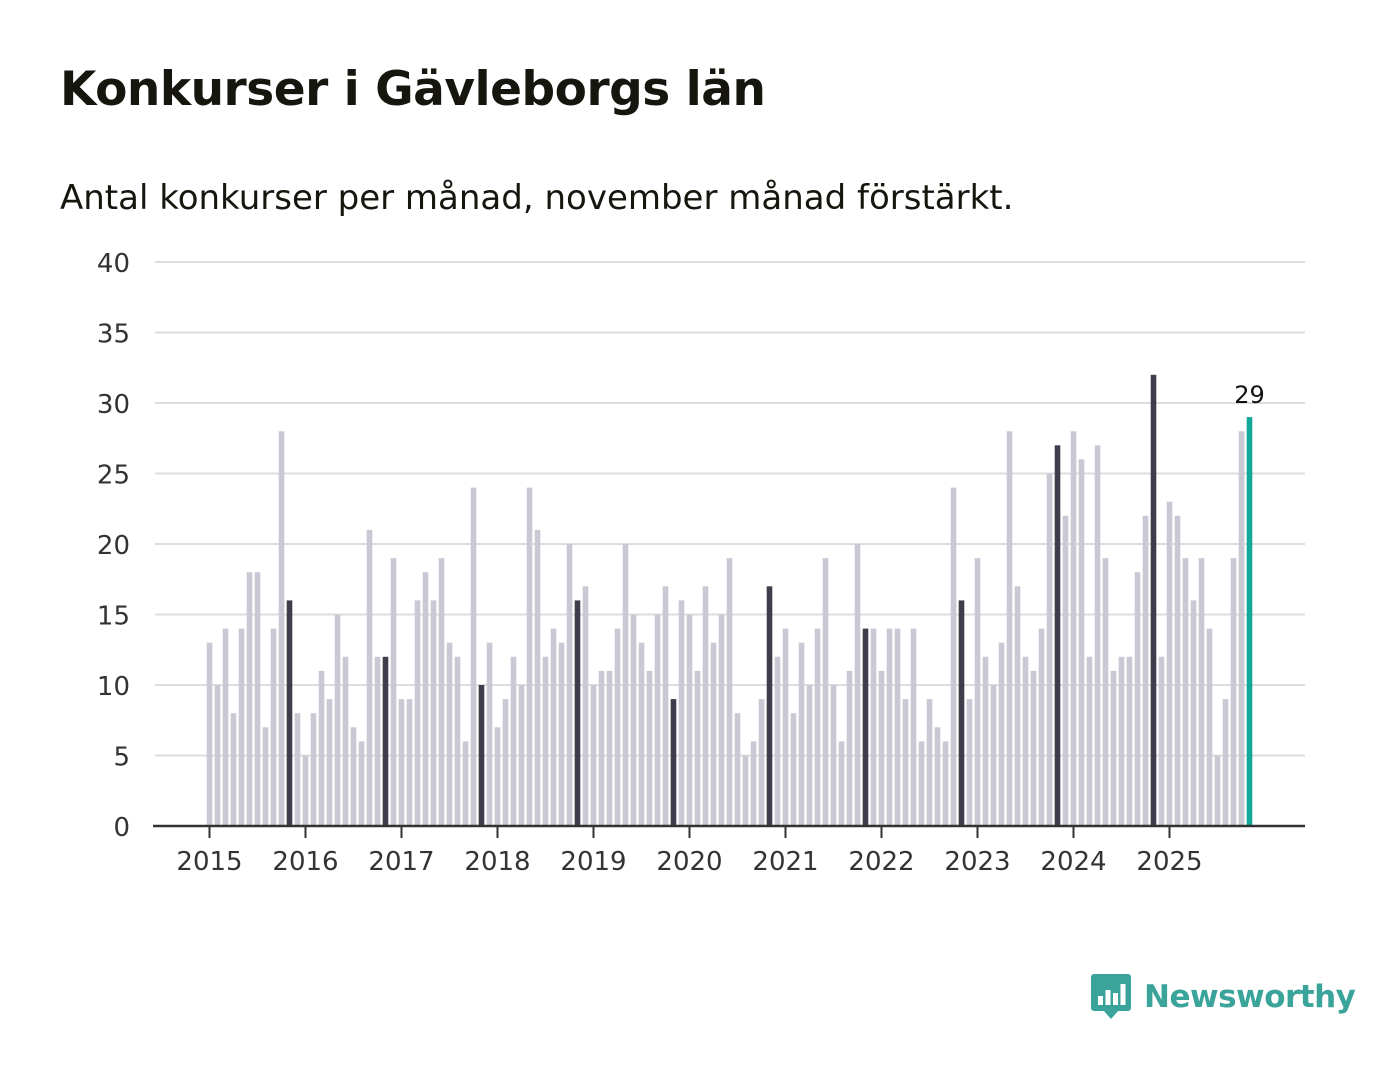 This screenshot has width=1400, height=1080. I want to click on y-tick-label: 35, so click(113, 335).